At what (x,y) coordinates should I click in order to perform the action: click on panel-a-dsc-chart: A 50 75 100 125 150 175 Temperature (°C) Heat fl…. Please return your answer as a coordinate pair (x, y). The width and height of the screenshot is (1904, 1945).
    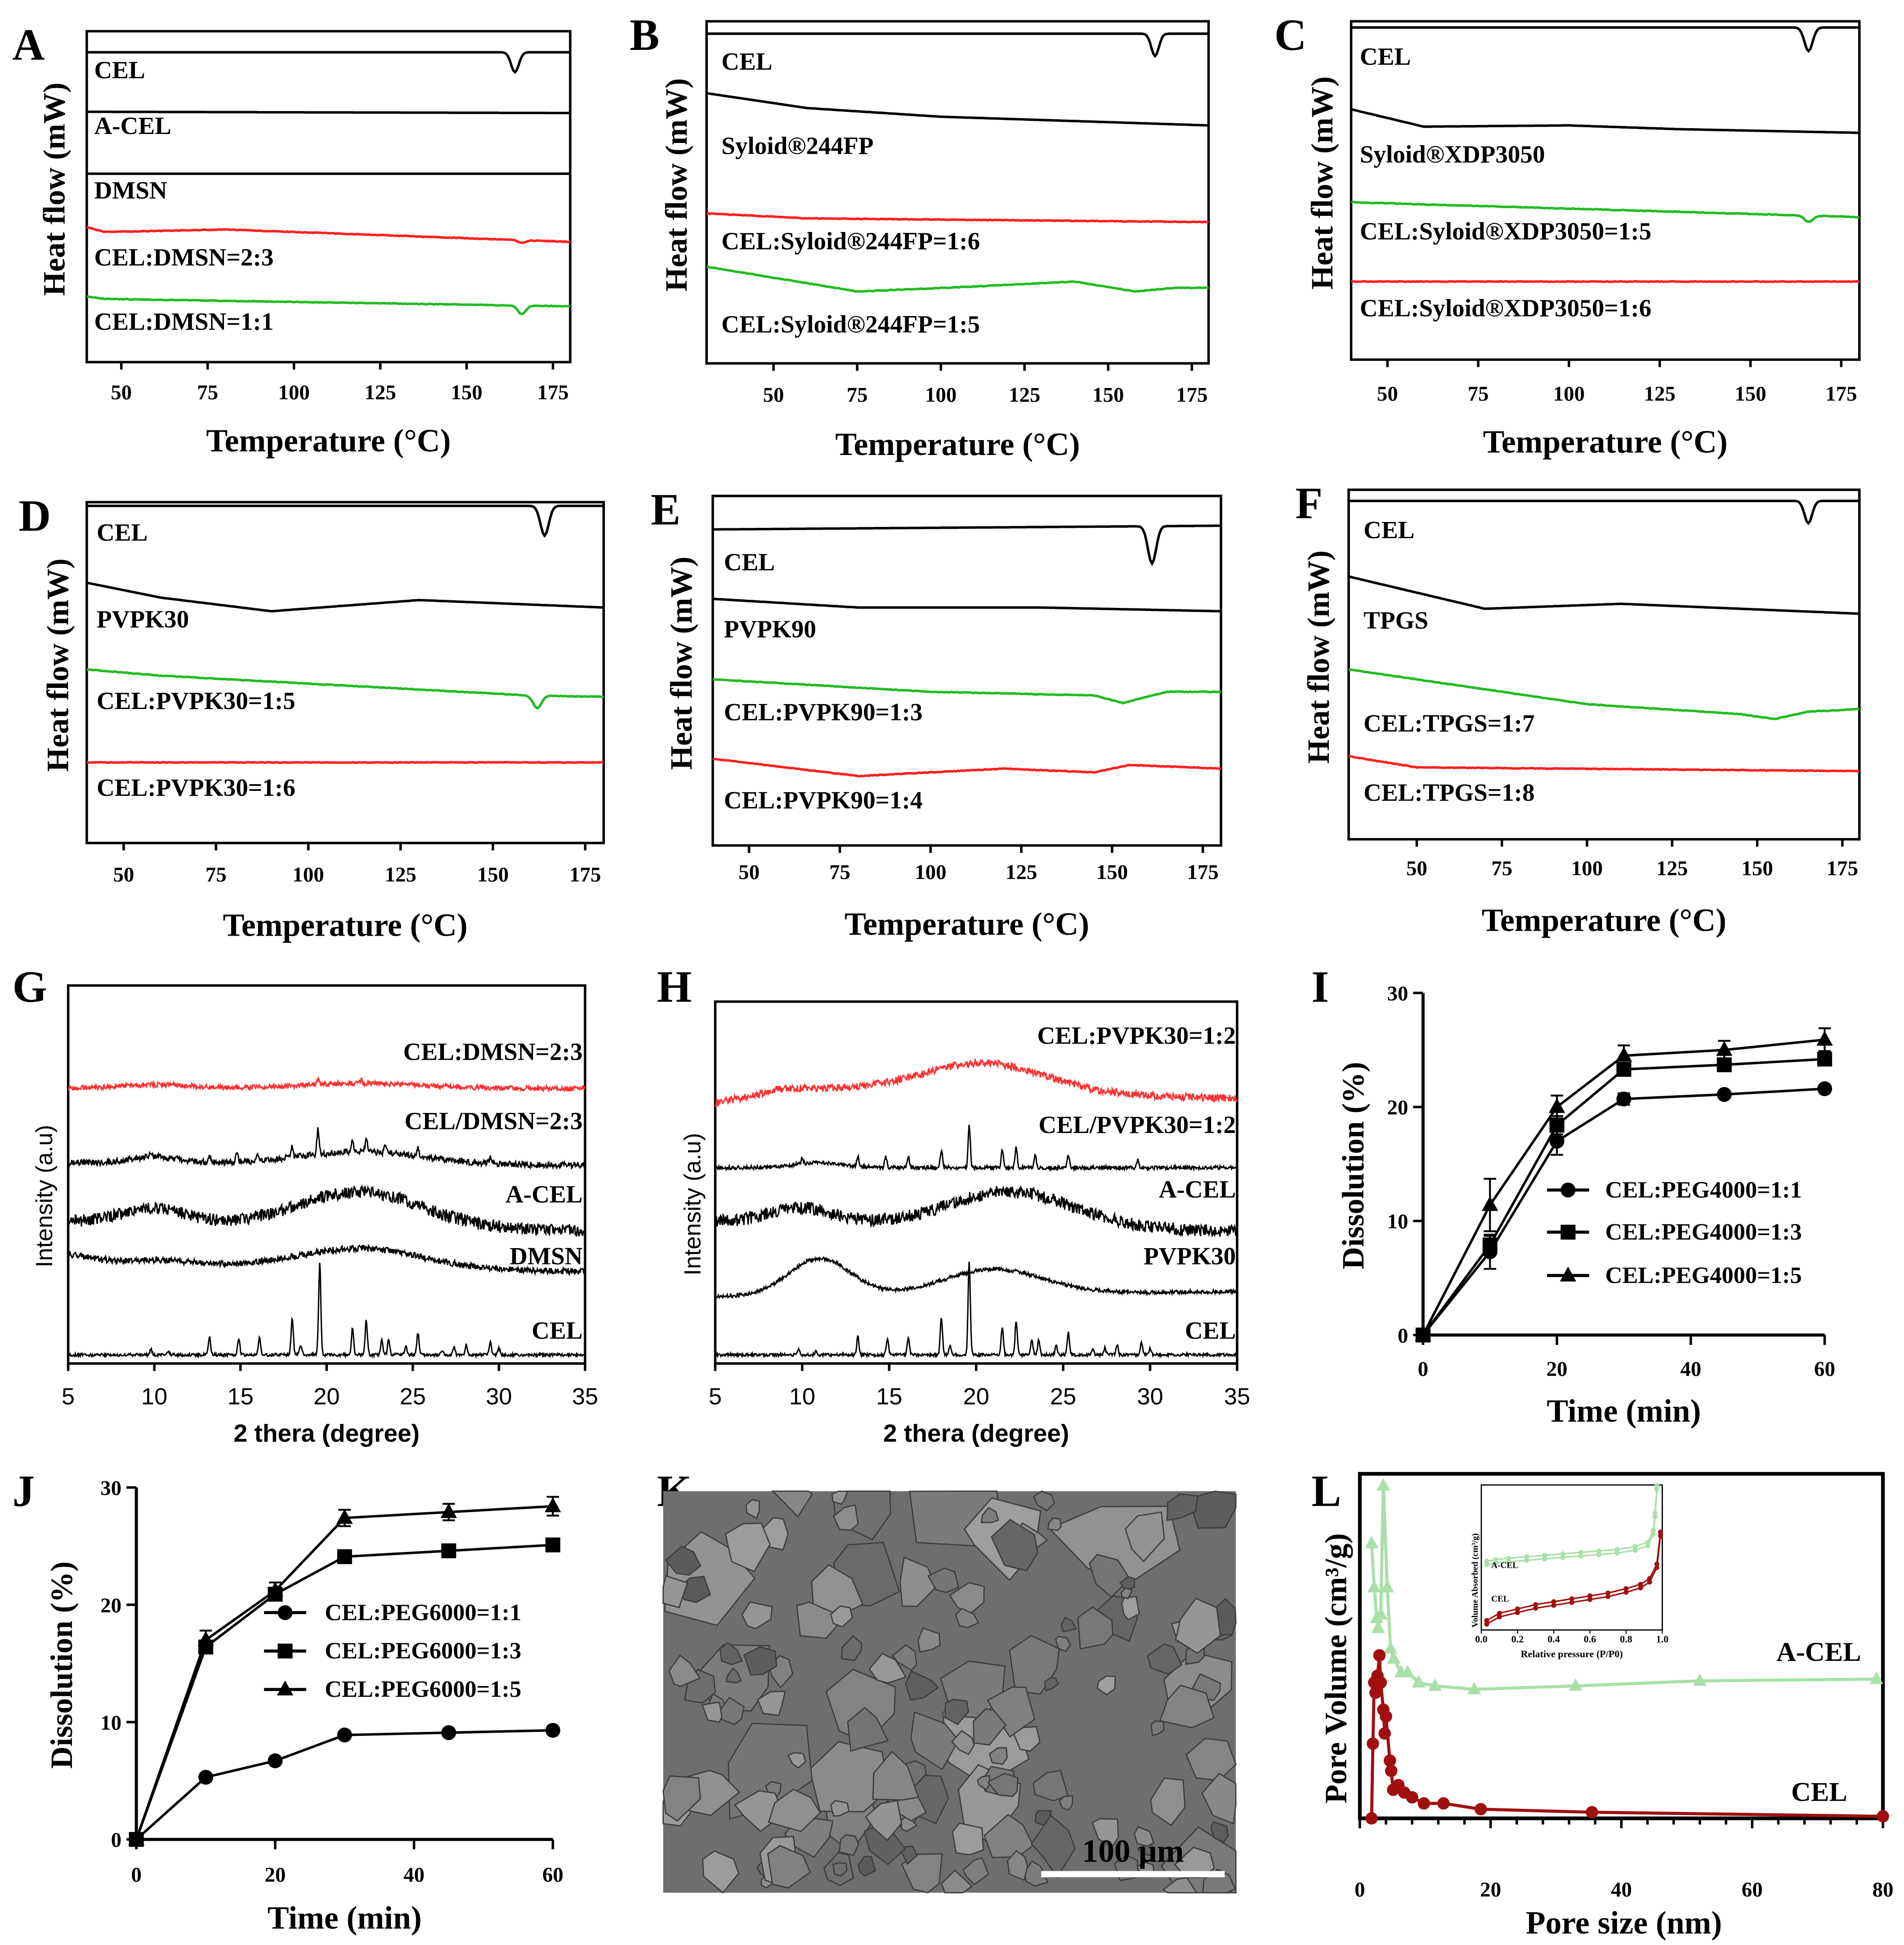
    Looking at the image, I should click on (292, 240).